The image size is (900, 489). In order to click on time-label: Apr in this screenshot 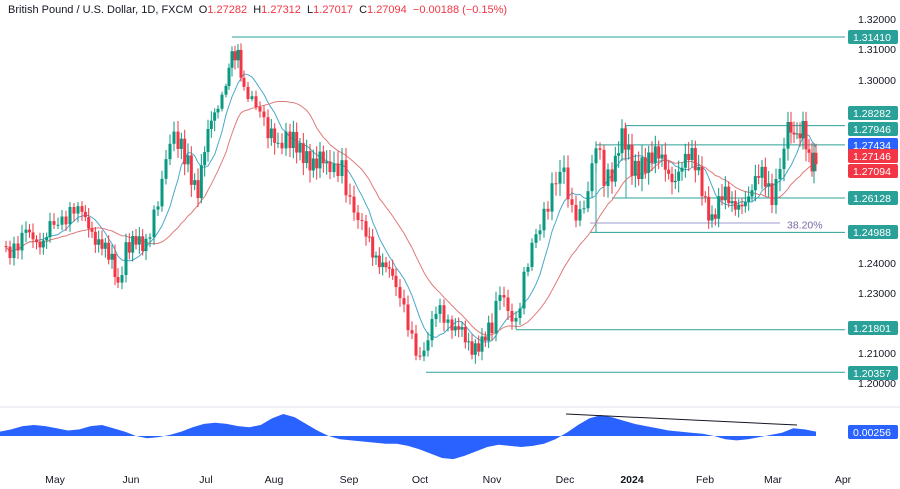, I will do `click(843, 480)`.